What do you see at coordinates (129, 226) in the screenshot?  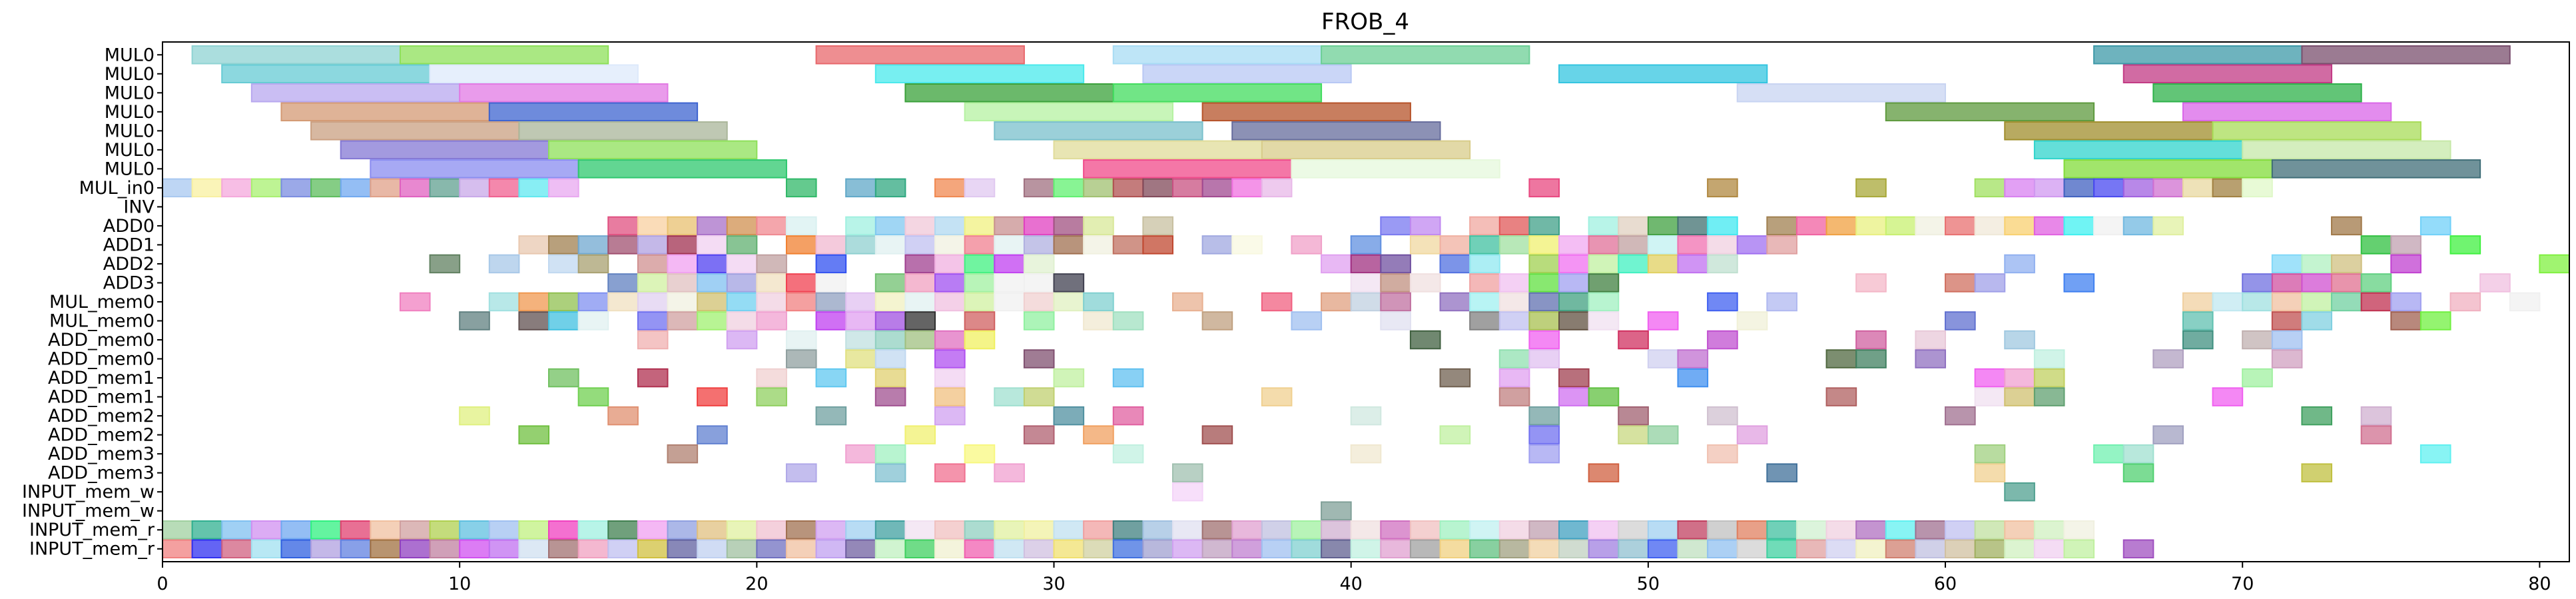 I see `y-tick-label: ADD0` at bounding box center [129, 226].